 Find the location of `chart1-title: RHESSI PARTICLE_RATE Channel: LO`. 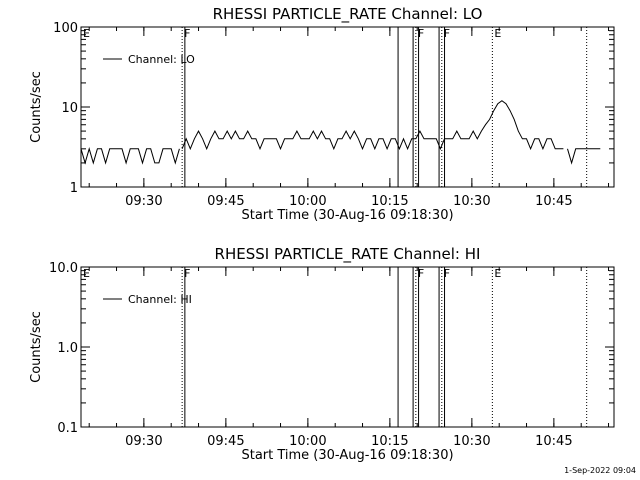

chart1-title: RHESSI PARTICLE_RATE Channel: LO is located at coordinates (348, 14).